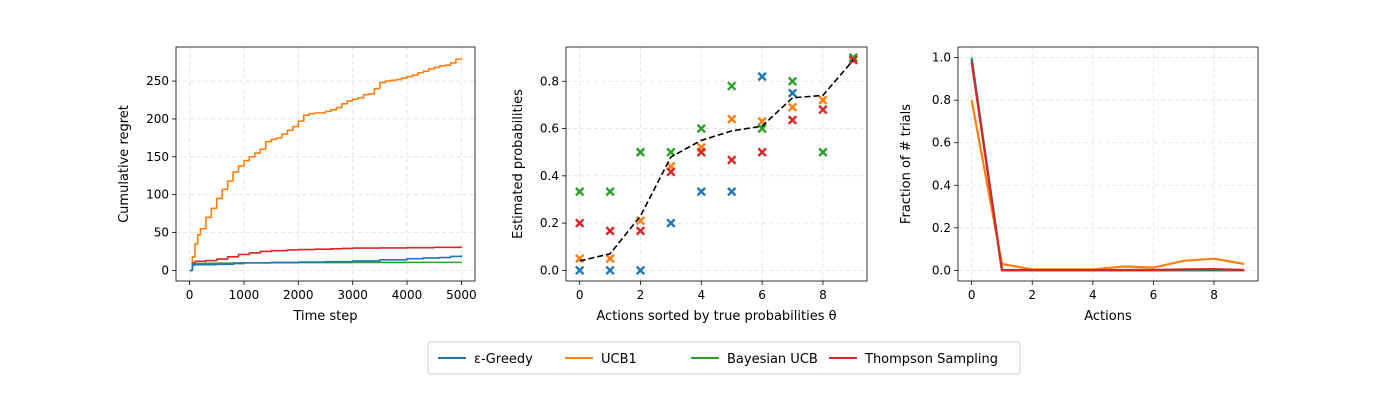  Describe the element at coordinates (352, 295) in the screenshot. I see `x-tick-label: 3000` at that location.